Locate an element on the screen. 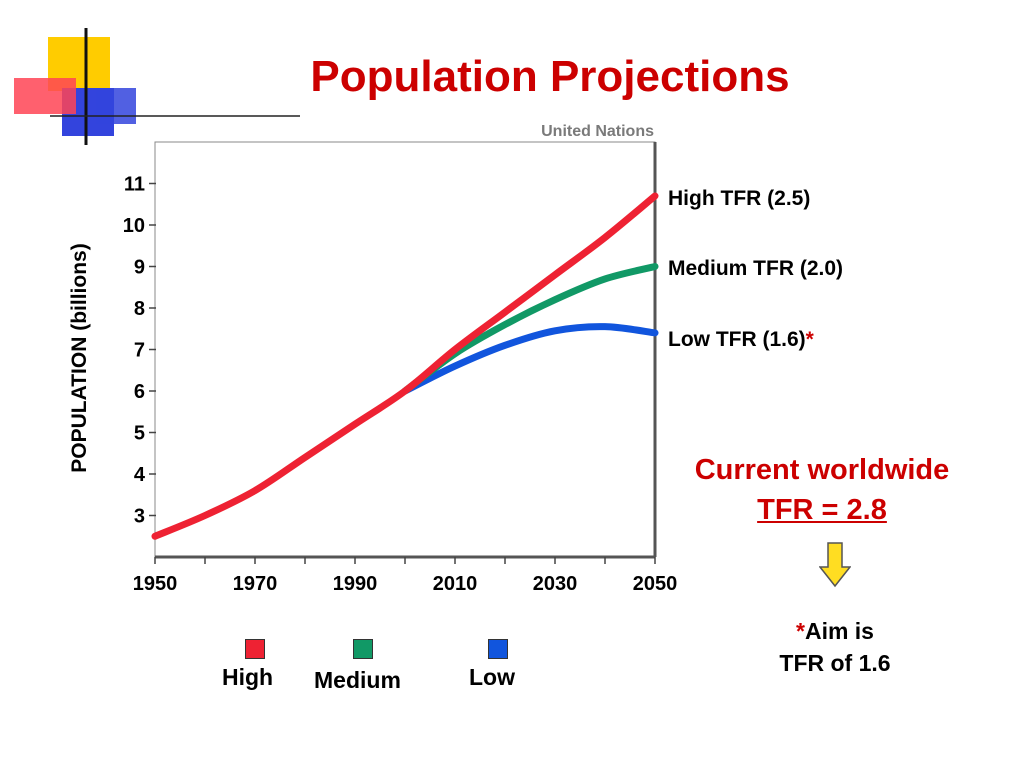 The height and width of the screenshot is (768, 1024). y-tick-label: 7 is located at coordinates (139, 351).